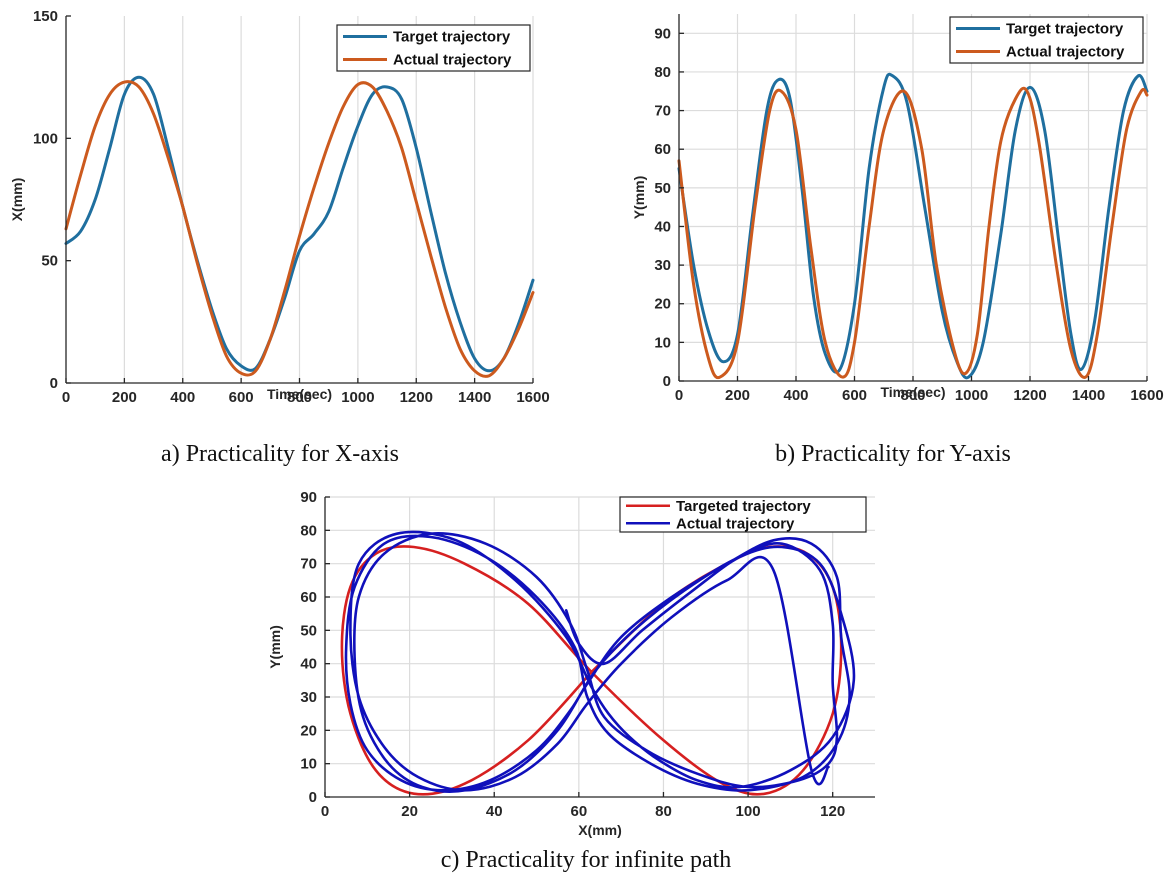 The width and height of the screenshot is (1173, 877). I want to click on caption-b: b) Practicality for Y-axis, so click(893, 454).